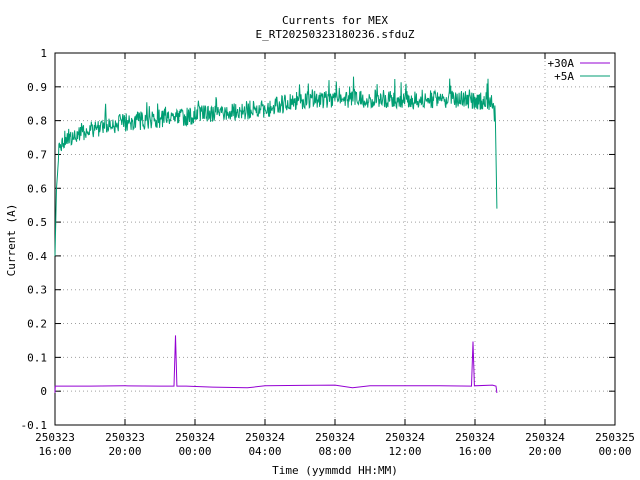 The width and height of the screenshot is (640, 480). What do you see at coordinates (37, 222) in the screenshot?
I see `y-tick-label: 0.5` at bounding box center [37, 222].